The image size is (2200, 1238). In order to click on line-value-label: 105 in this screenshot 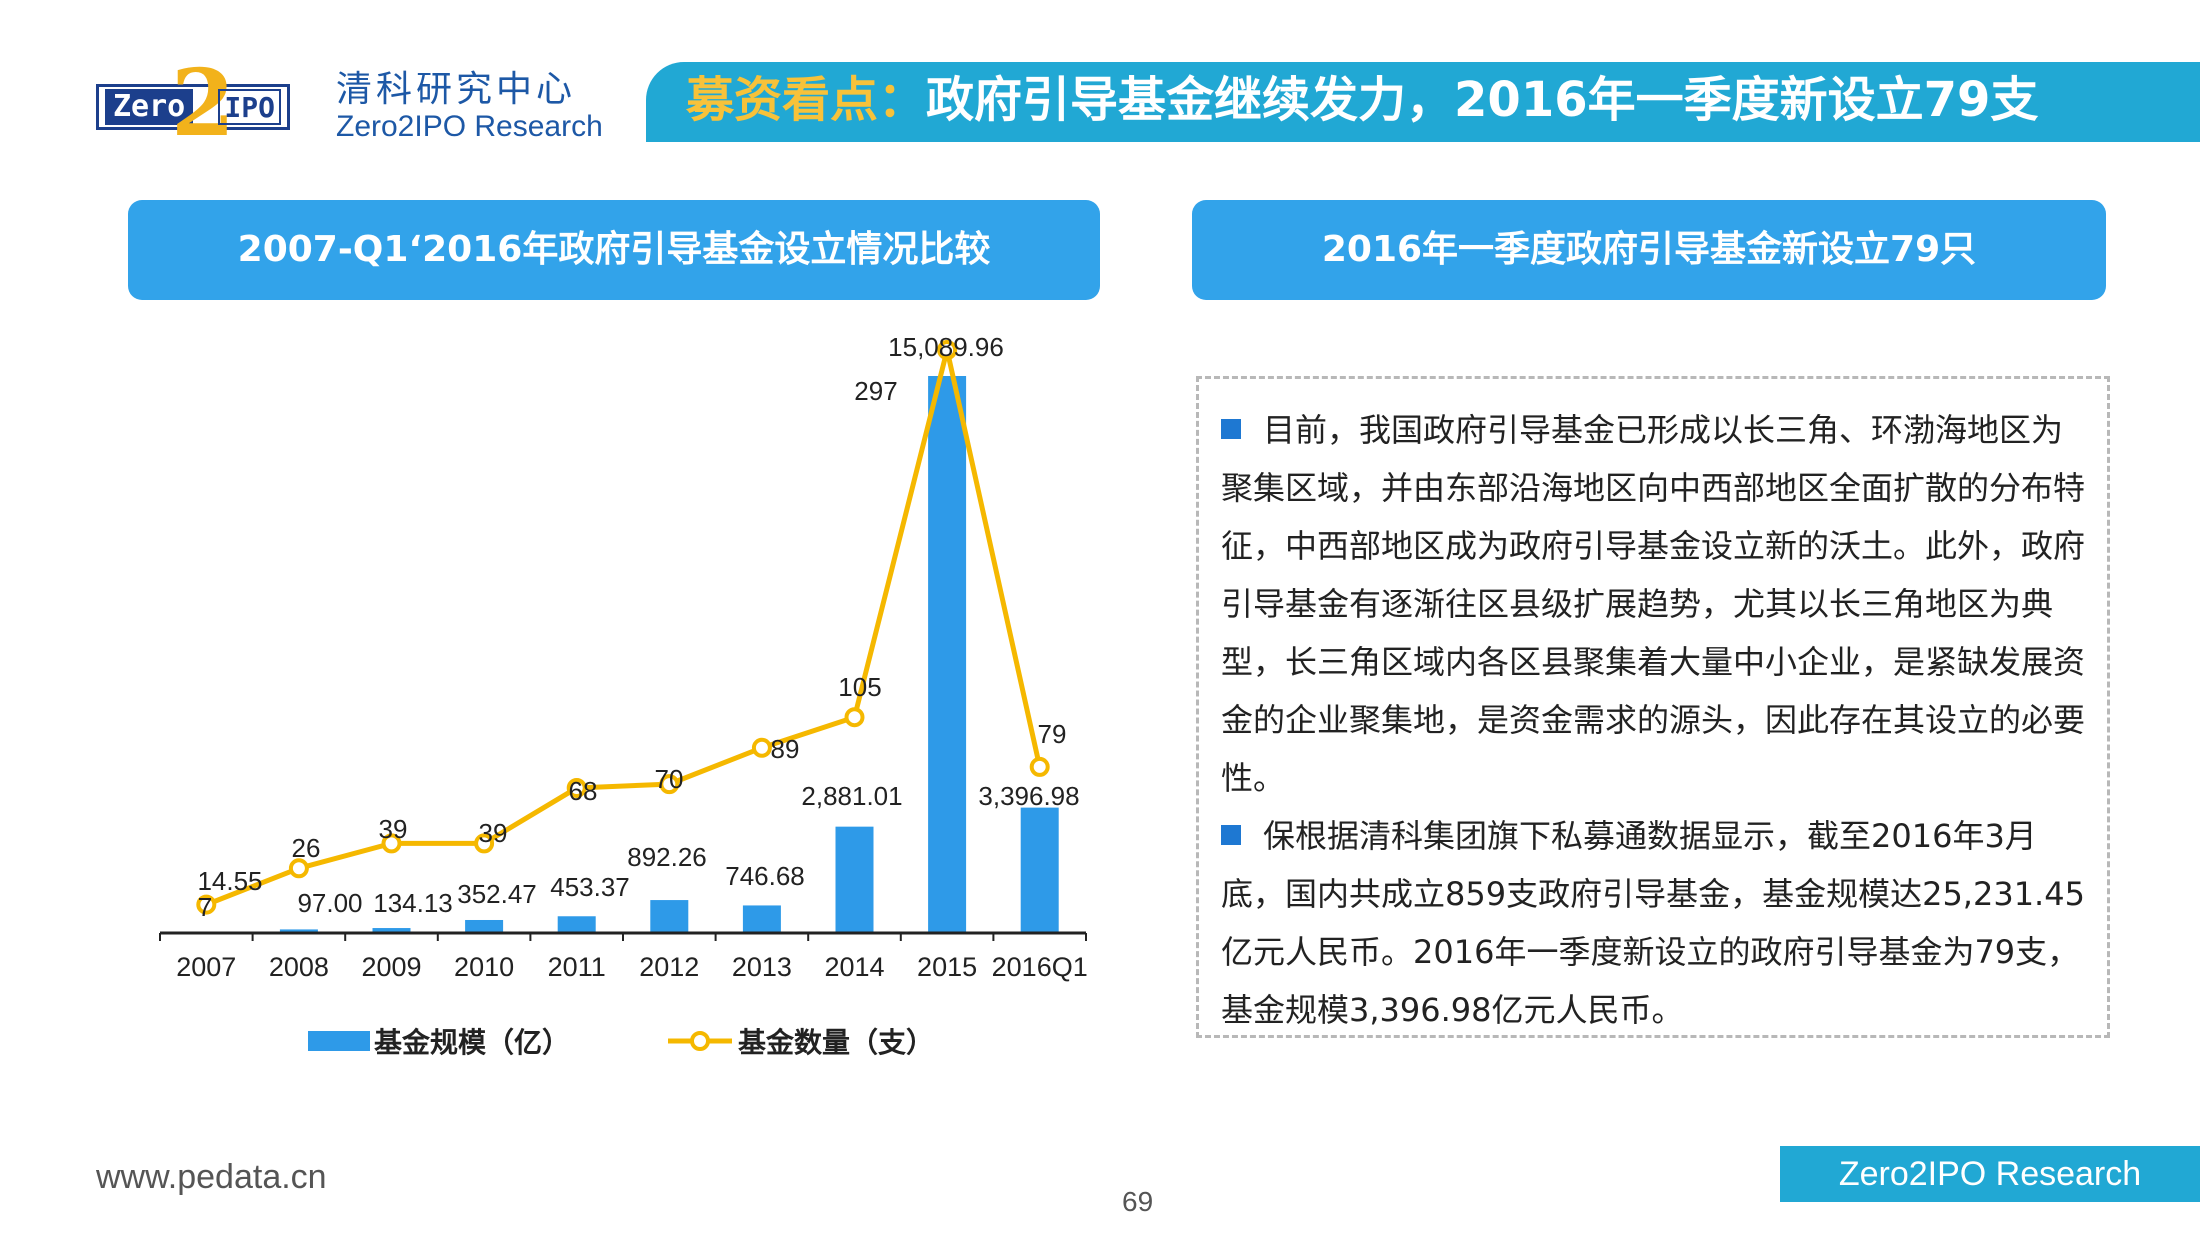, I will do `click(859, 687)`.